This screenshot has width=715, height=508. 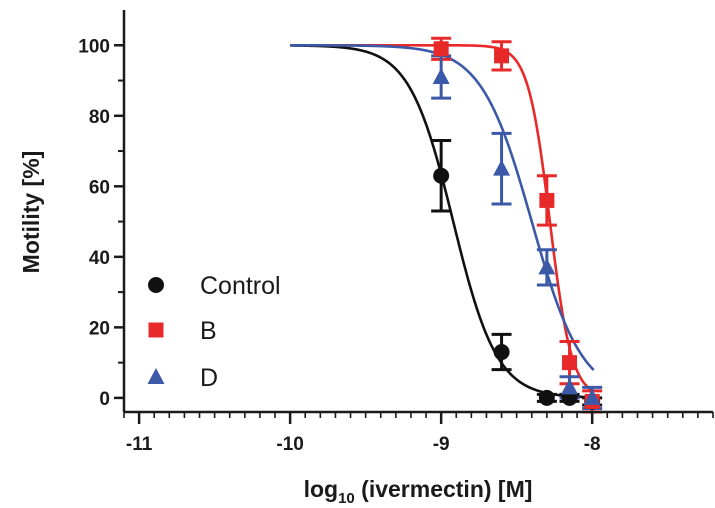 What do you see at coordinates (441, 444) in the screenshot?
I see `x-tick-label: -9` at bounding box center [441, 444].